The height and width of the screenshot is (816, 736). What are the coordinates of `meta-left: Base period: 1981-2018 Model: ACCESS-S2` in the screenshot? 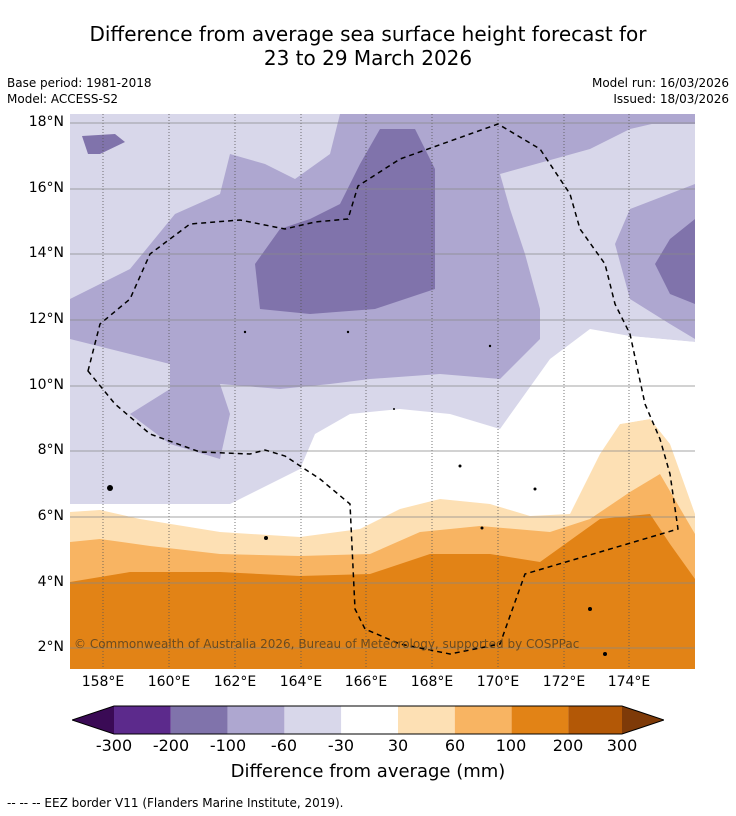 It's located at (79, 91).